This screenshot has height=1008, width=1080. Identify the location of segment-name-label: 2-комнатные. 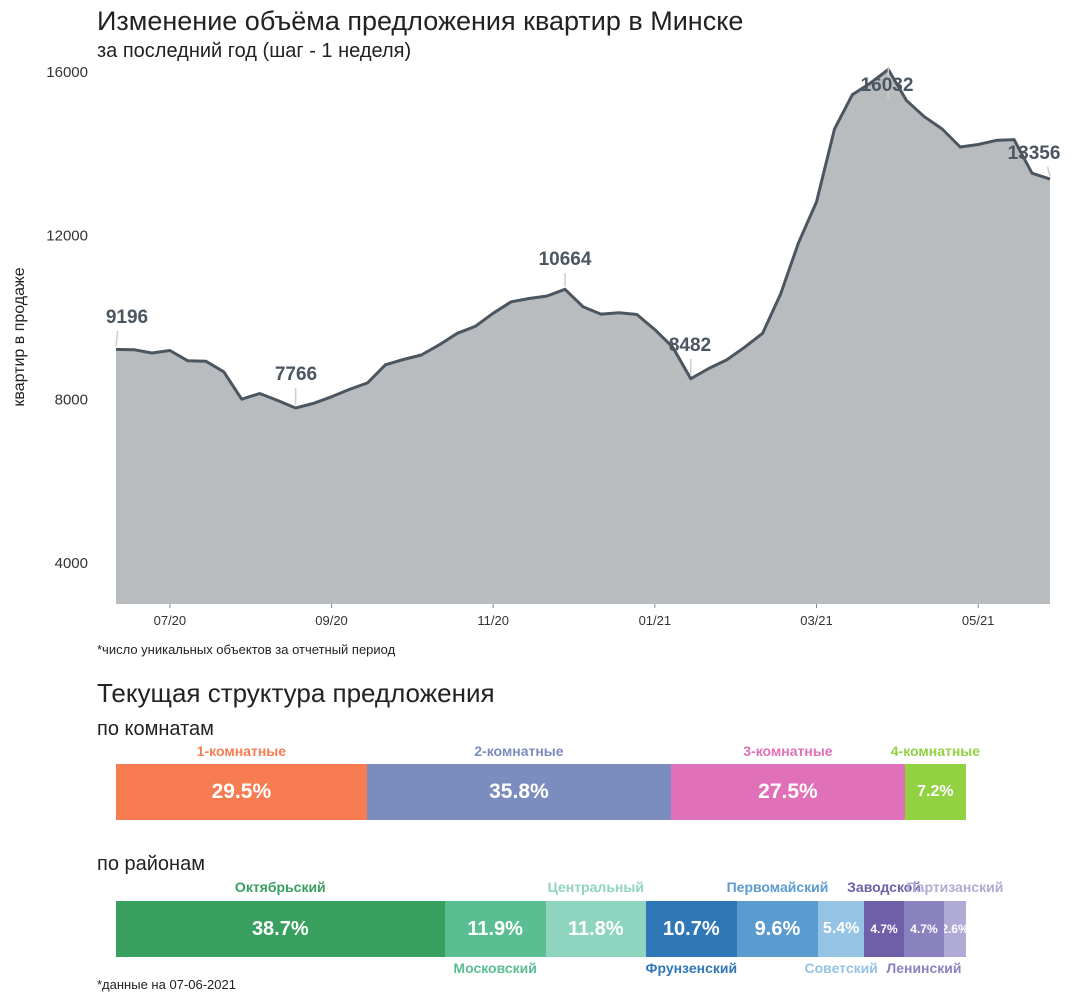
(519, 751).